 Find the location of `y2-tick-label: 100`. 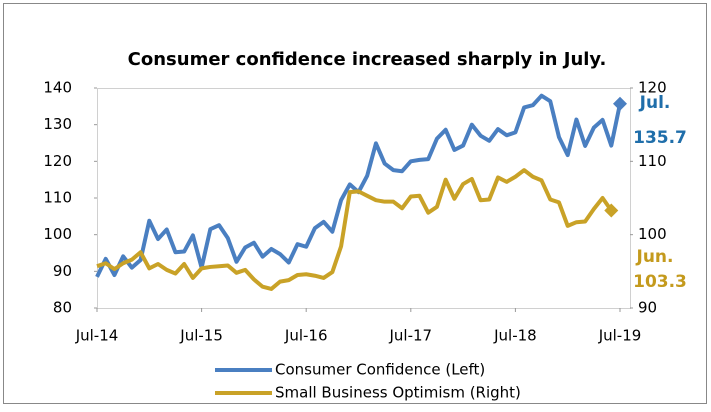

y2-tick-label: 100 is located at coordinates (652, 234).